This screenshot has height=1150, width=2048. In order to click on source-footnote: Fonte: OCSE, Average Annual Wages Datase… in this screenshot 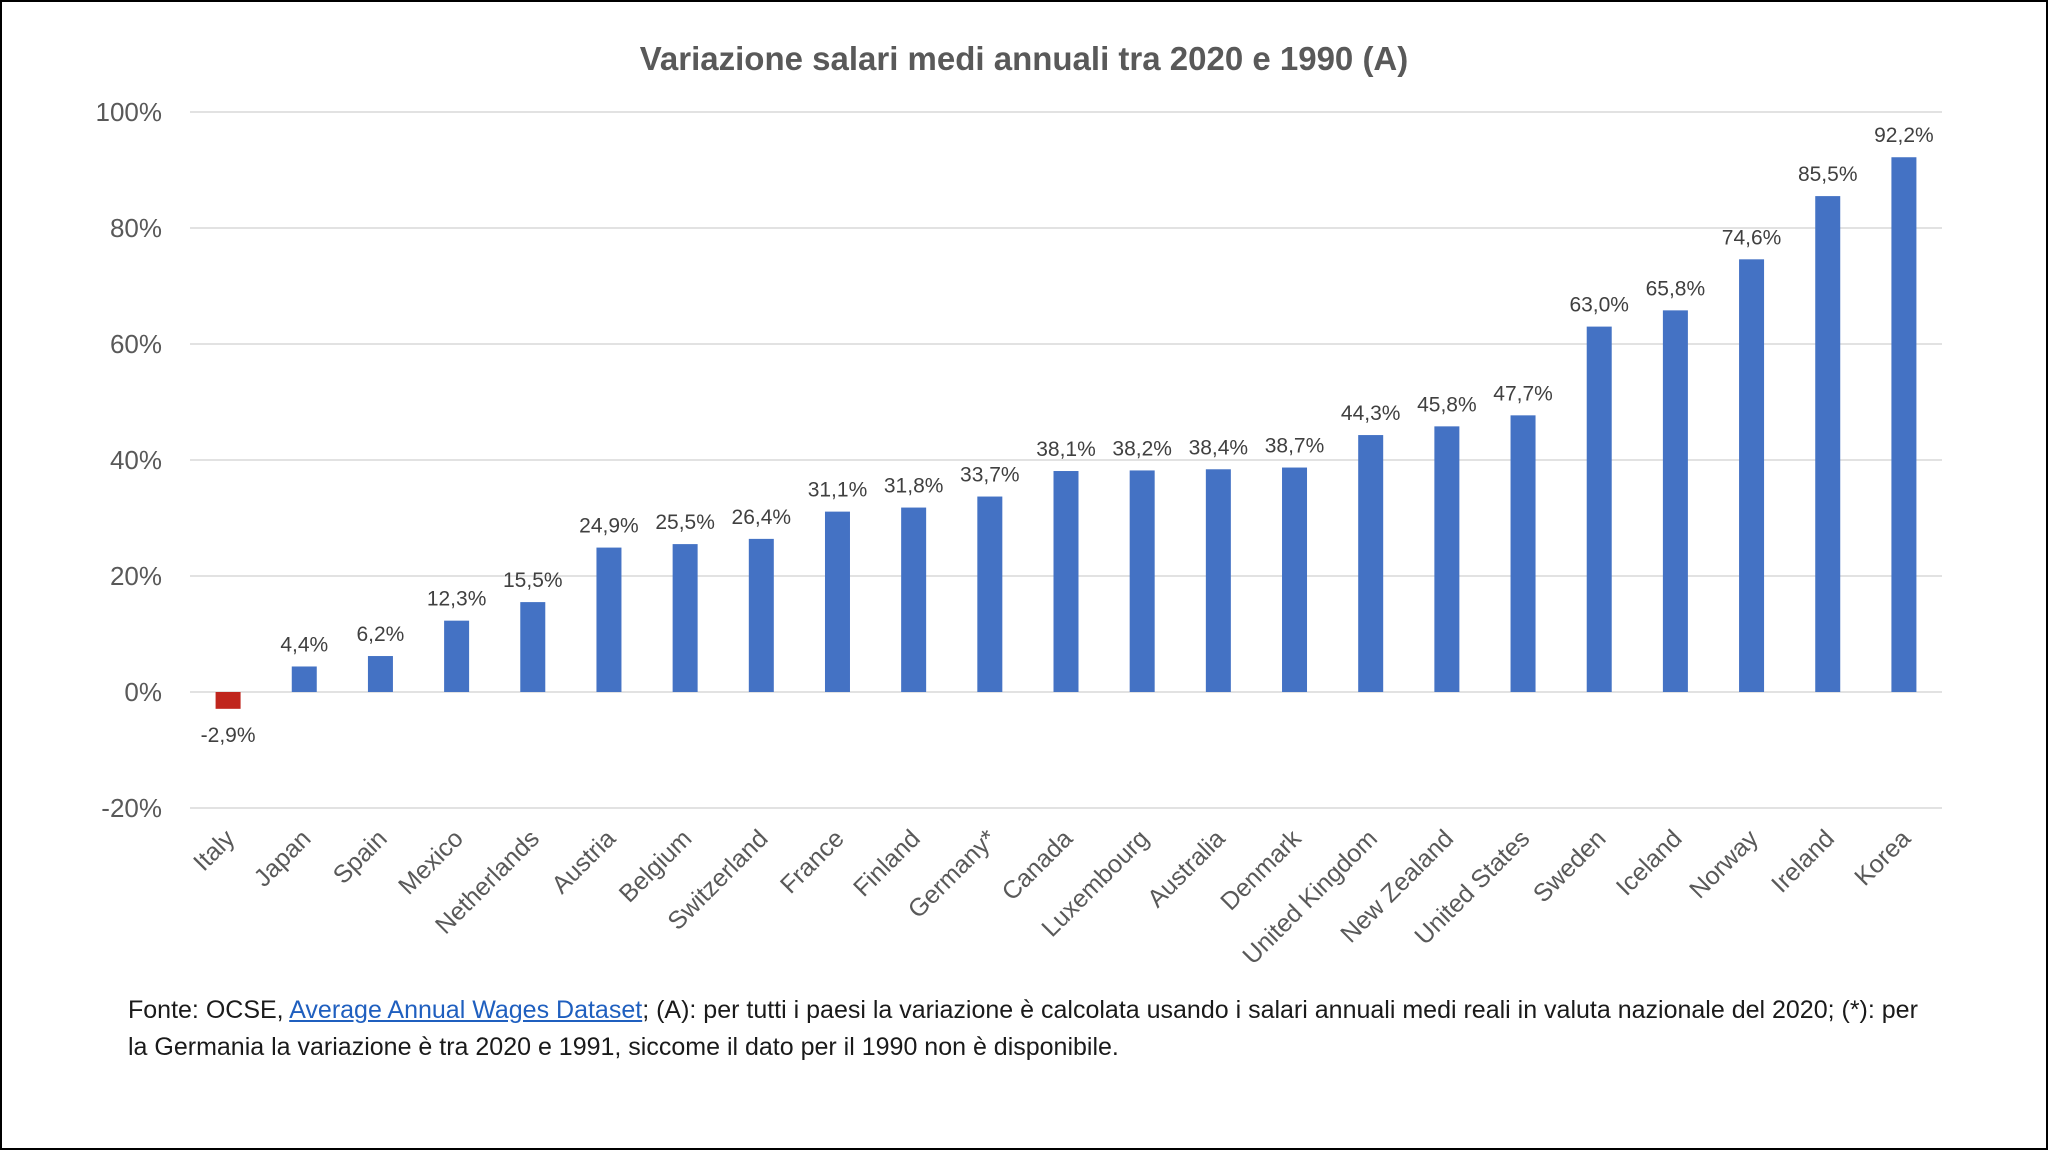, I will do `click(1028, 1029)`.